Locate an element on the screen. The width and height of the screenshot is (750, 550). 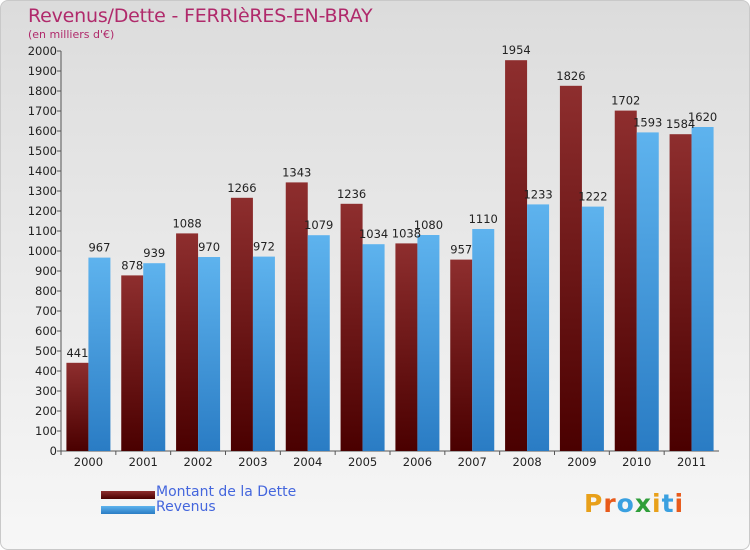
data-label: 1222 is located at coordinates (592, 197).